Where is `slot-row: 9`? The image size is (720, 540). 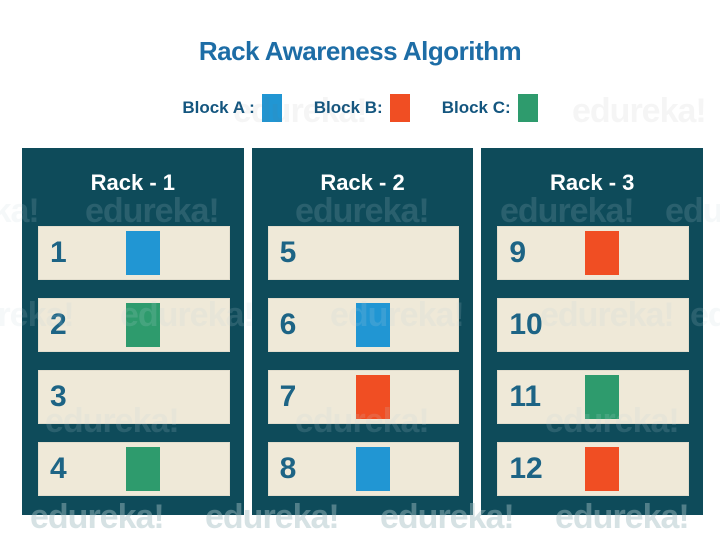 slot-row: 9 is located at coordinates (593, 253).